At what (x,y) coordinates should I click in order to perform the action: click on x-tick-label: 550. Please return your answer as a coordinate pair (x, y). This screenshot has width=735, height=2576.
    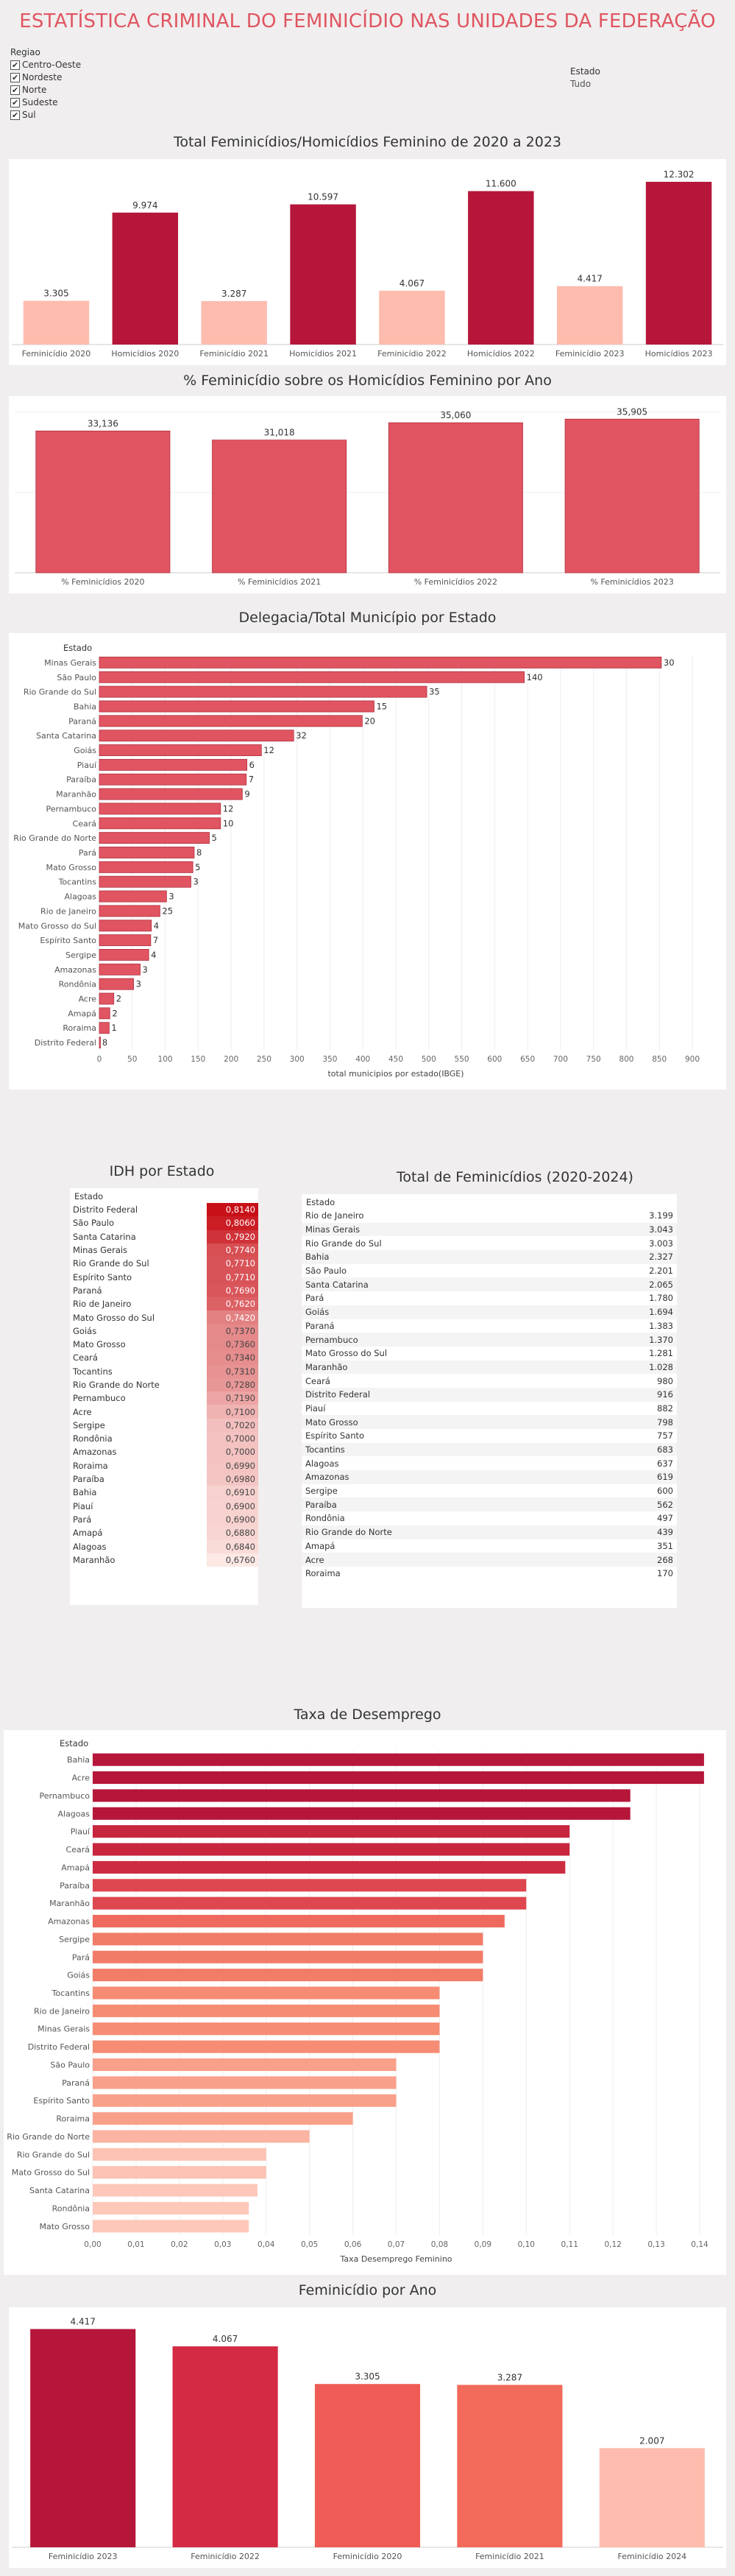
    Looking at the image, I should click on (462, 1059).